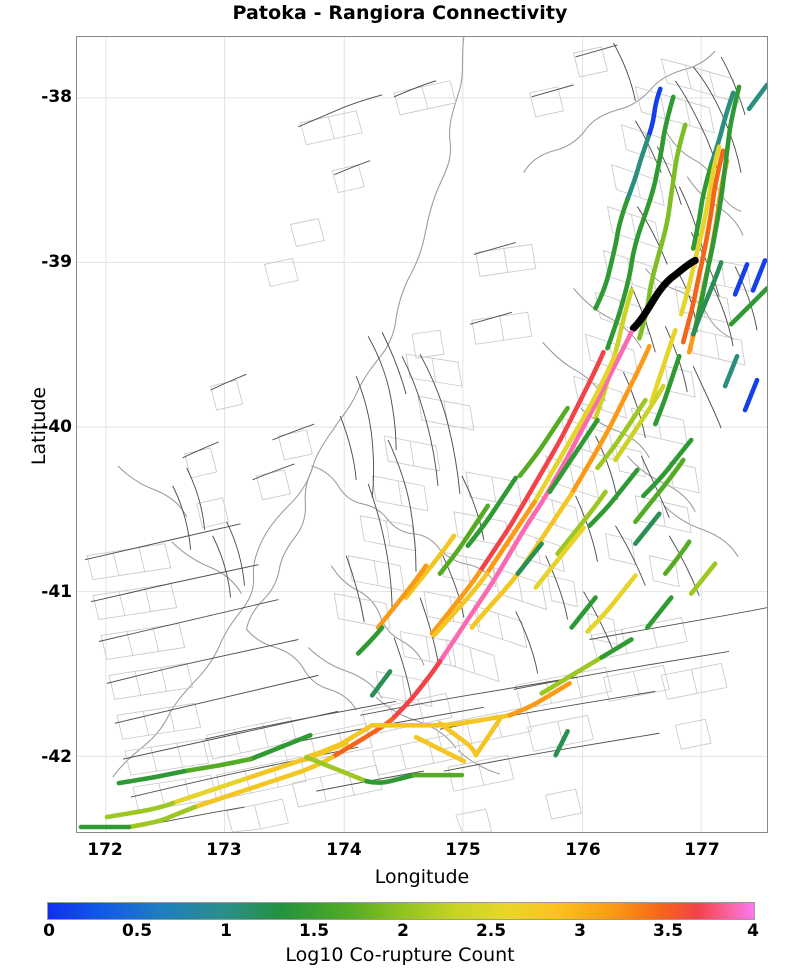 The width and height of the screenshot is (800, 980). Describe the element at coordinates (137, 931) in the screenshot. I see `colorbar-tick: 0.5` at that location.